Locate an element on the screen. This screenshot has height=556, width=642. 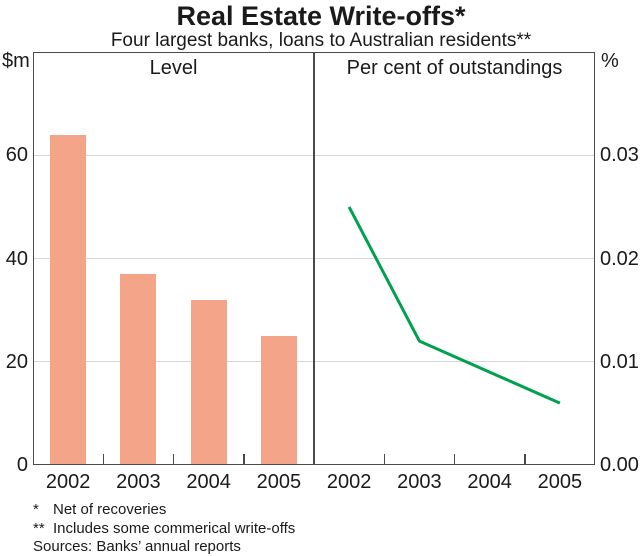
trend-line is located at coordinates (454, 305).